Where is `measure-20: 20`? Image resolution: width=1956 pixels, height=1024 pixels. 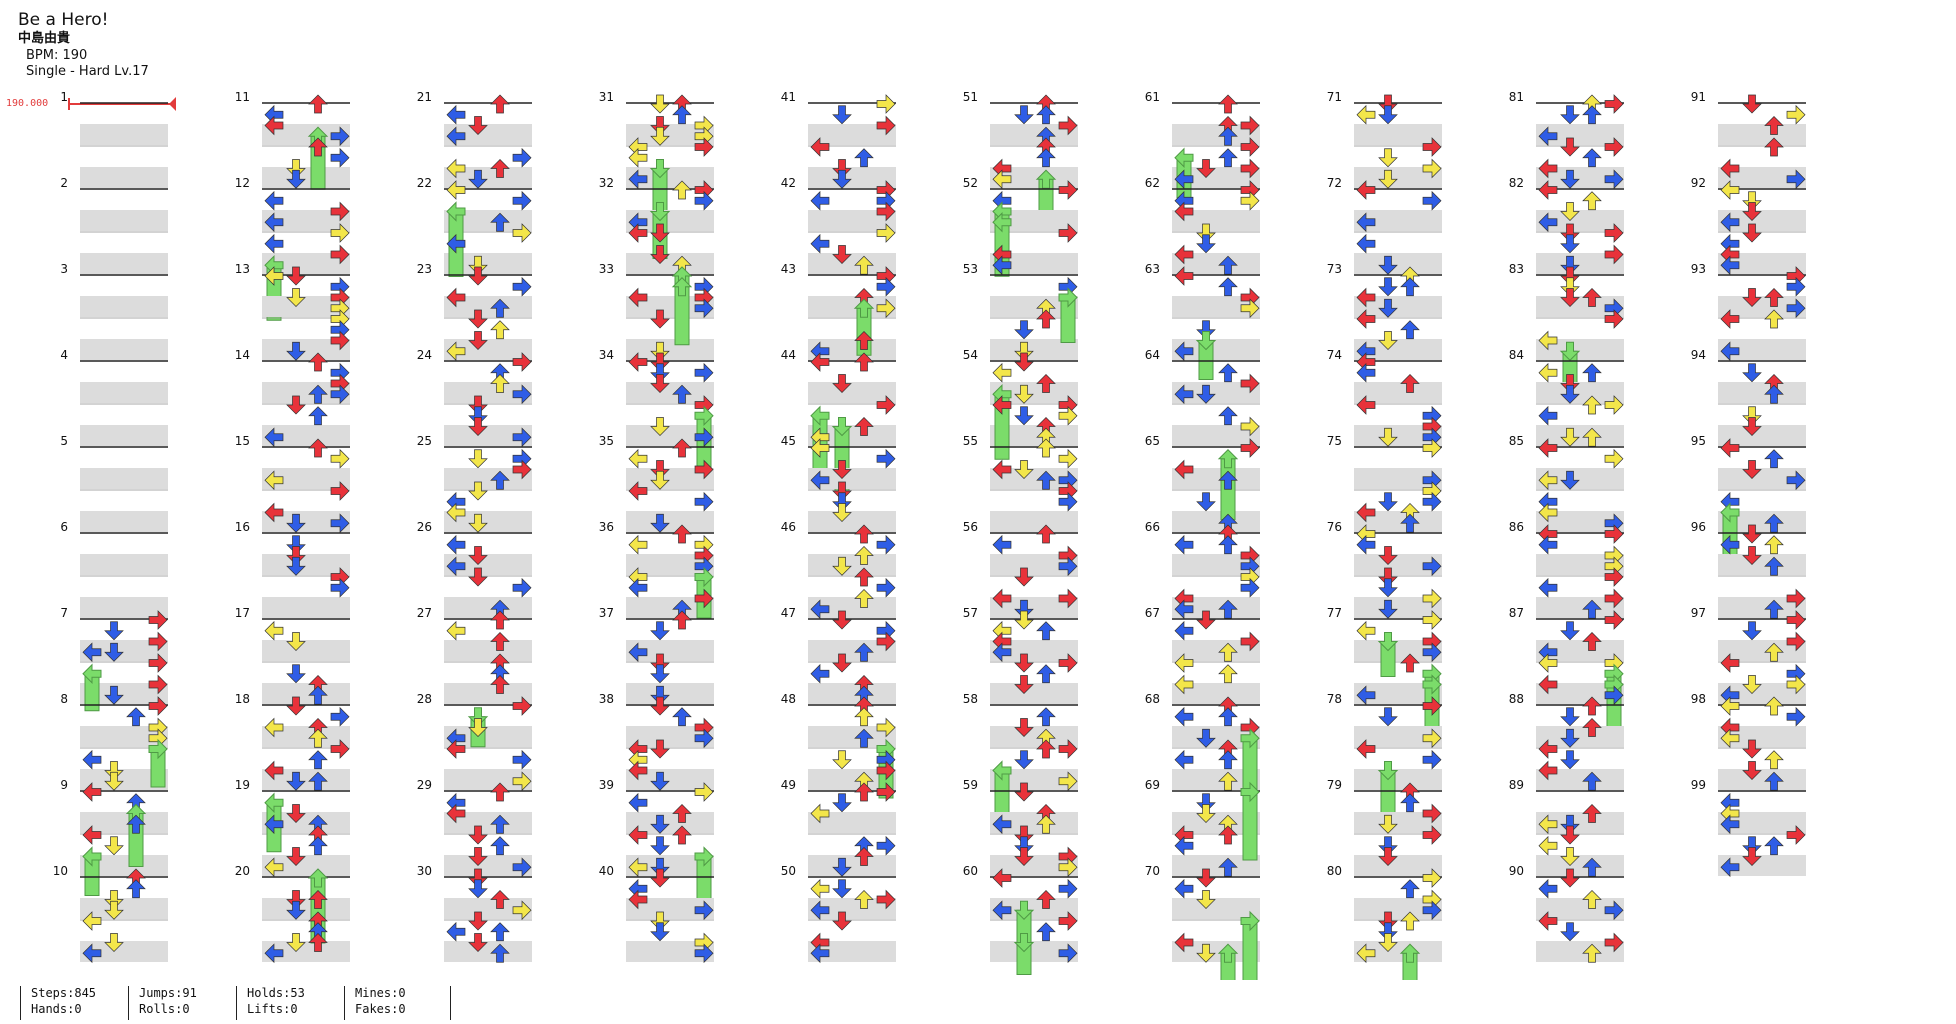 measure-20: 20 is located at coordinates (292, 914).